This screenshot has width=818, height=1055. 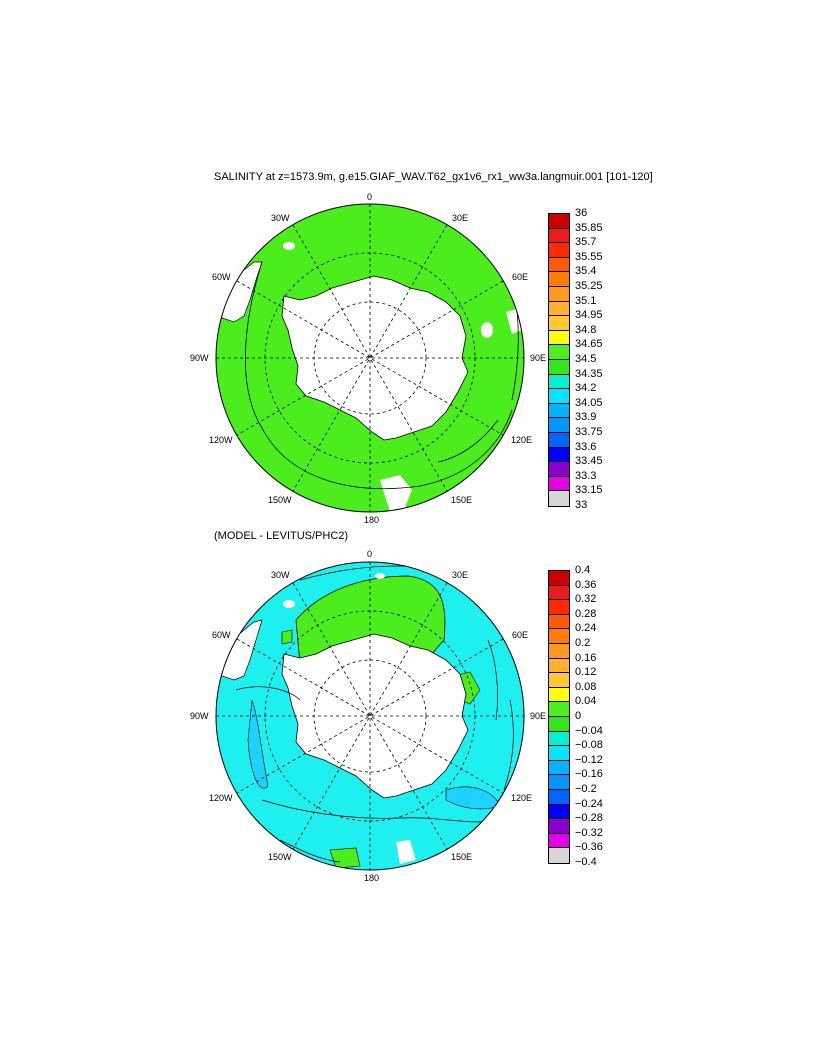 I want to click on colorbar-tick-label: 35.7, so click(x=586, y=242).